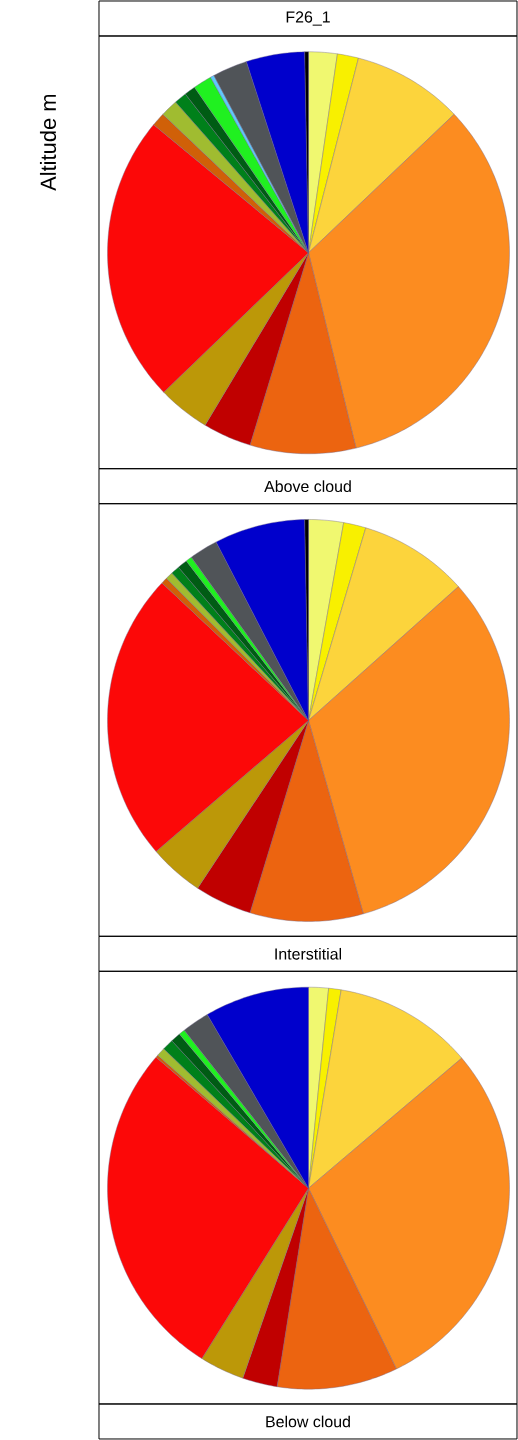 The height and width of the screenshot is (1440, 518). Describe the element at coordinates (307, 486) in the screenshot. I see `text: Above cloud` at that location.